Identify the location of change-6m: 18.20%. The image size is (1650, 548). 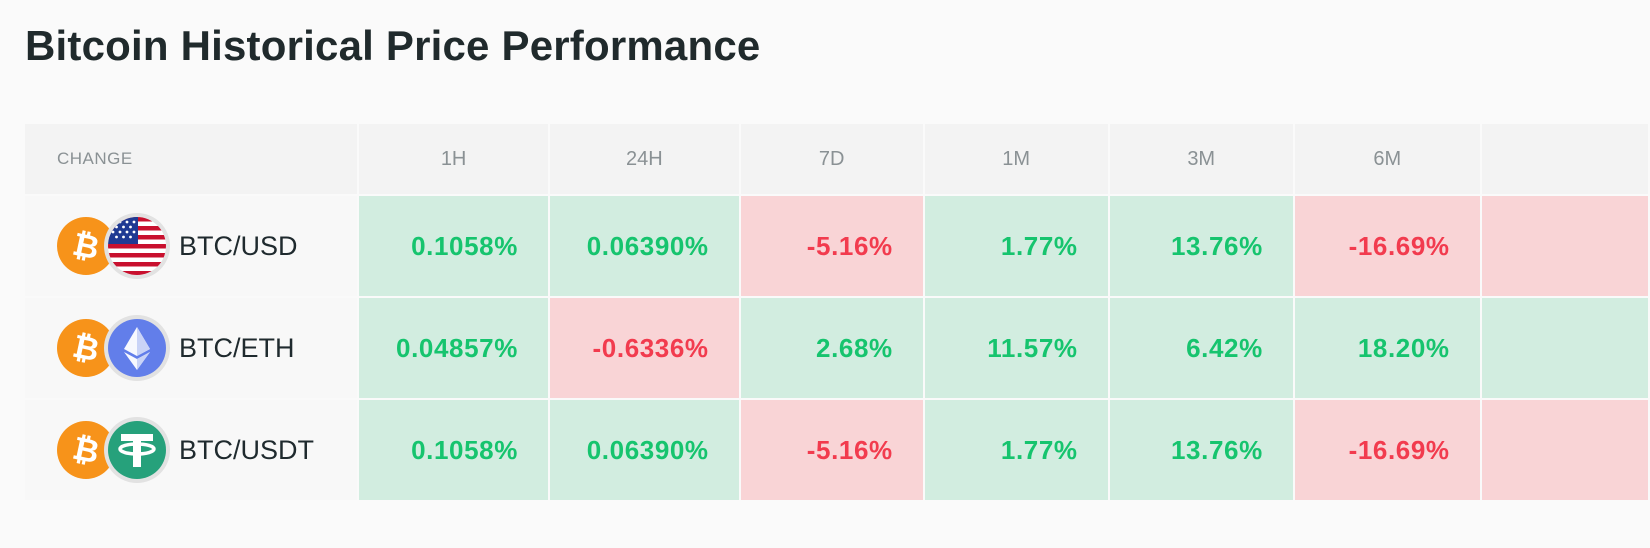
(1387, 348).